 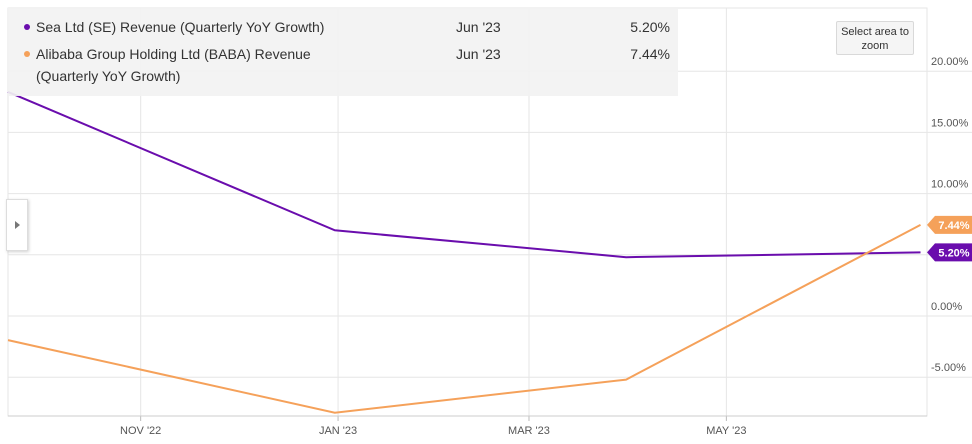 I want to click on legend-date-baba: Jun '23, so click(x=486, y=54).